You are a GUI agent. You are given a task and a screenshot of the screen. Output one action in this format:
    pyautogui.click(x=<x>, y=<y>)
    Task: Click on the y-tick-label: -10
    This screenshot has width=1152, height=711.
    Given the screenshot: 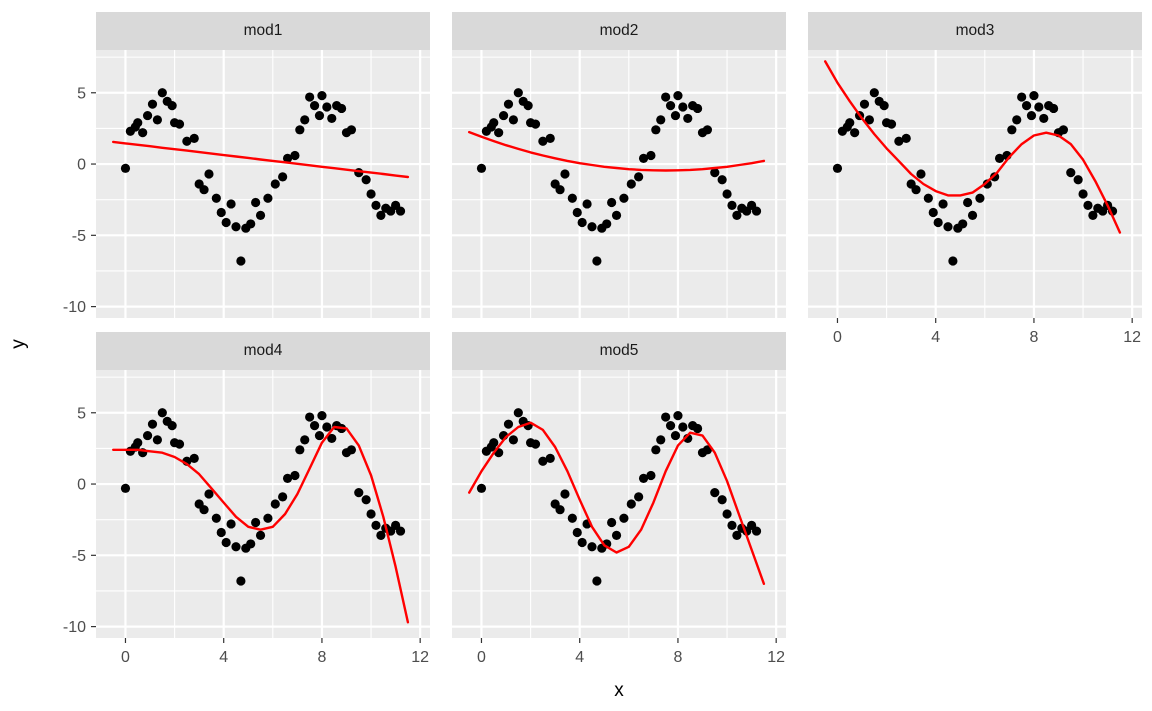 What is the action you would take?
    pyautogui.click(x=74, y=307)
    